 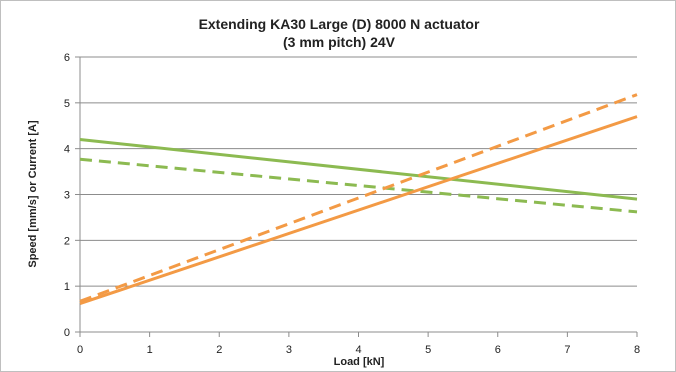 What do you see at coordinates (359, 362) in the screenshot?
I see `x-axis-title: Load [kN]` at bounding box center [359, 362].